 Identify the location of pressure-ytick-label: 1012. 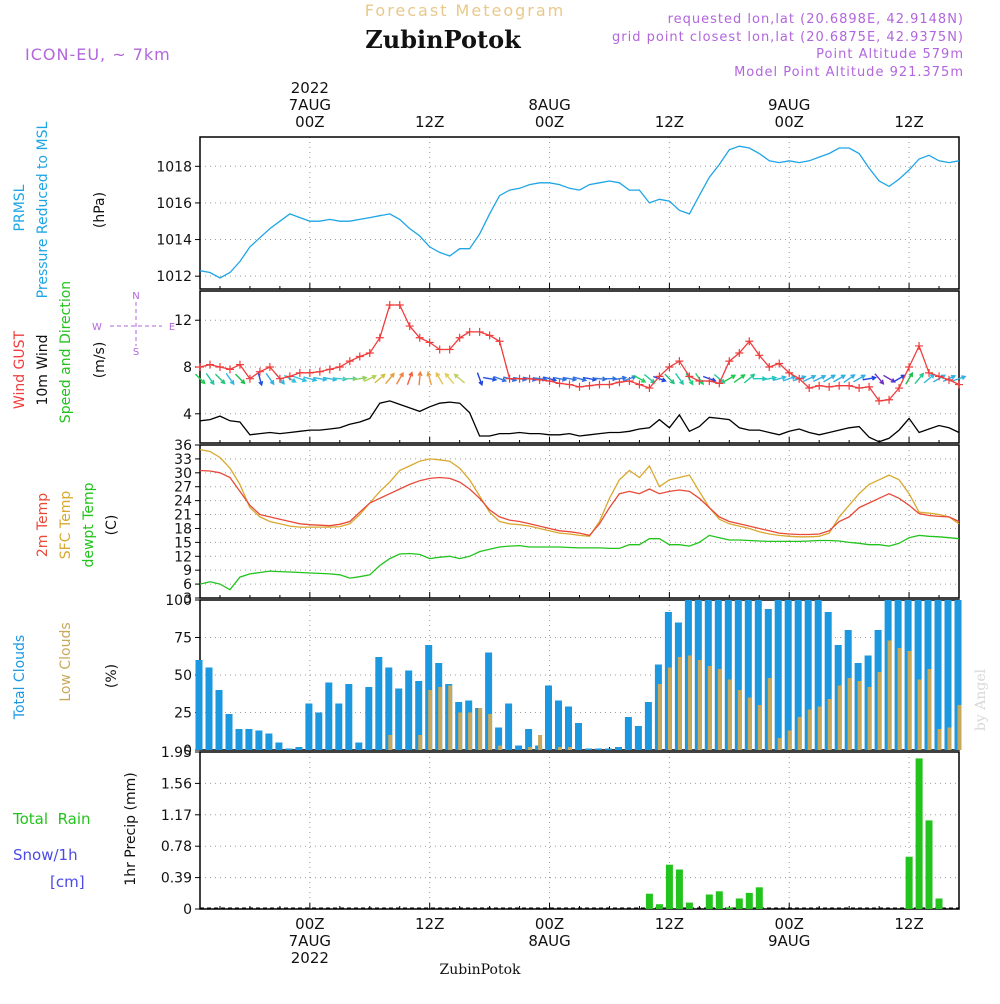
(174, 277).